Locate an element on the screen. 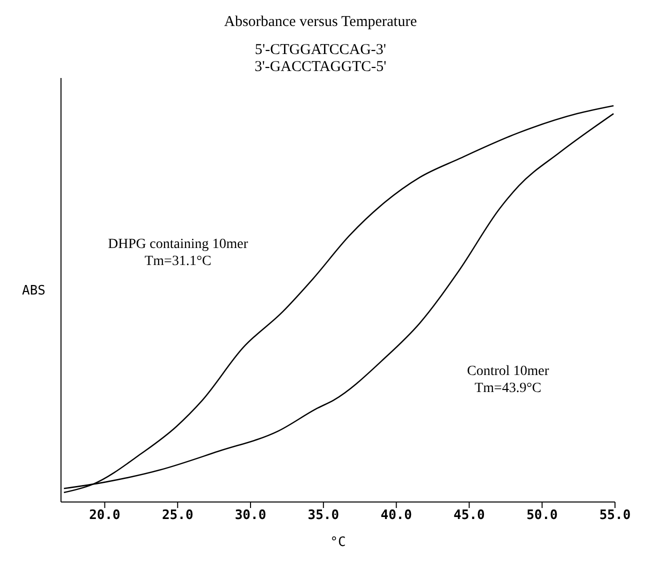 The image size is (645, 566). x-tick-label: 50.0 is located at coordinates (542, 516).